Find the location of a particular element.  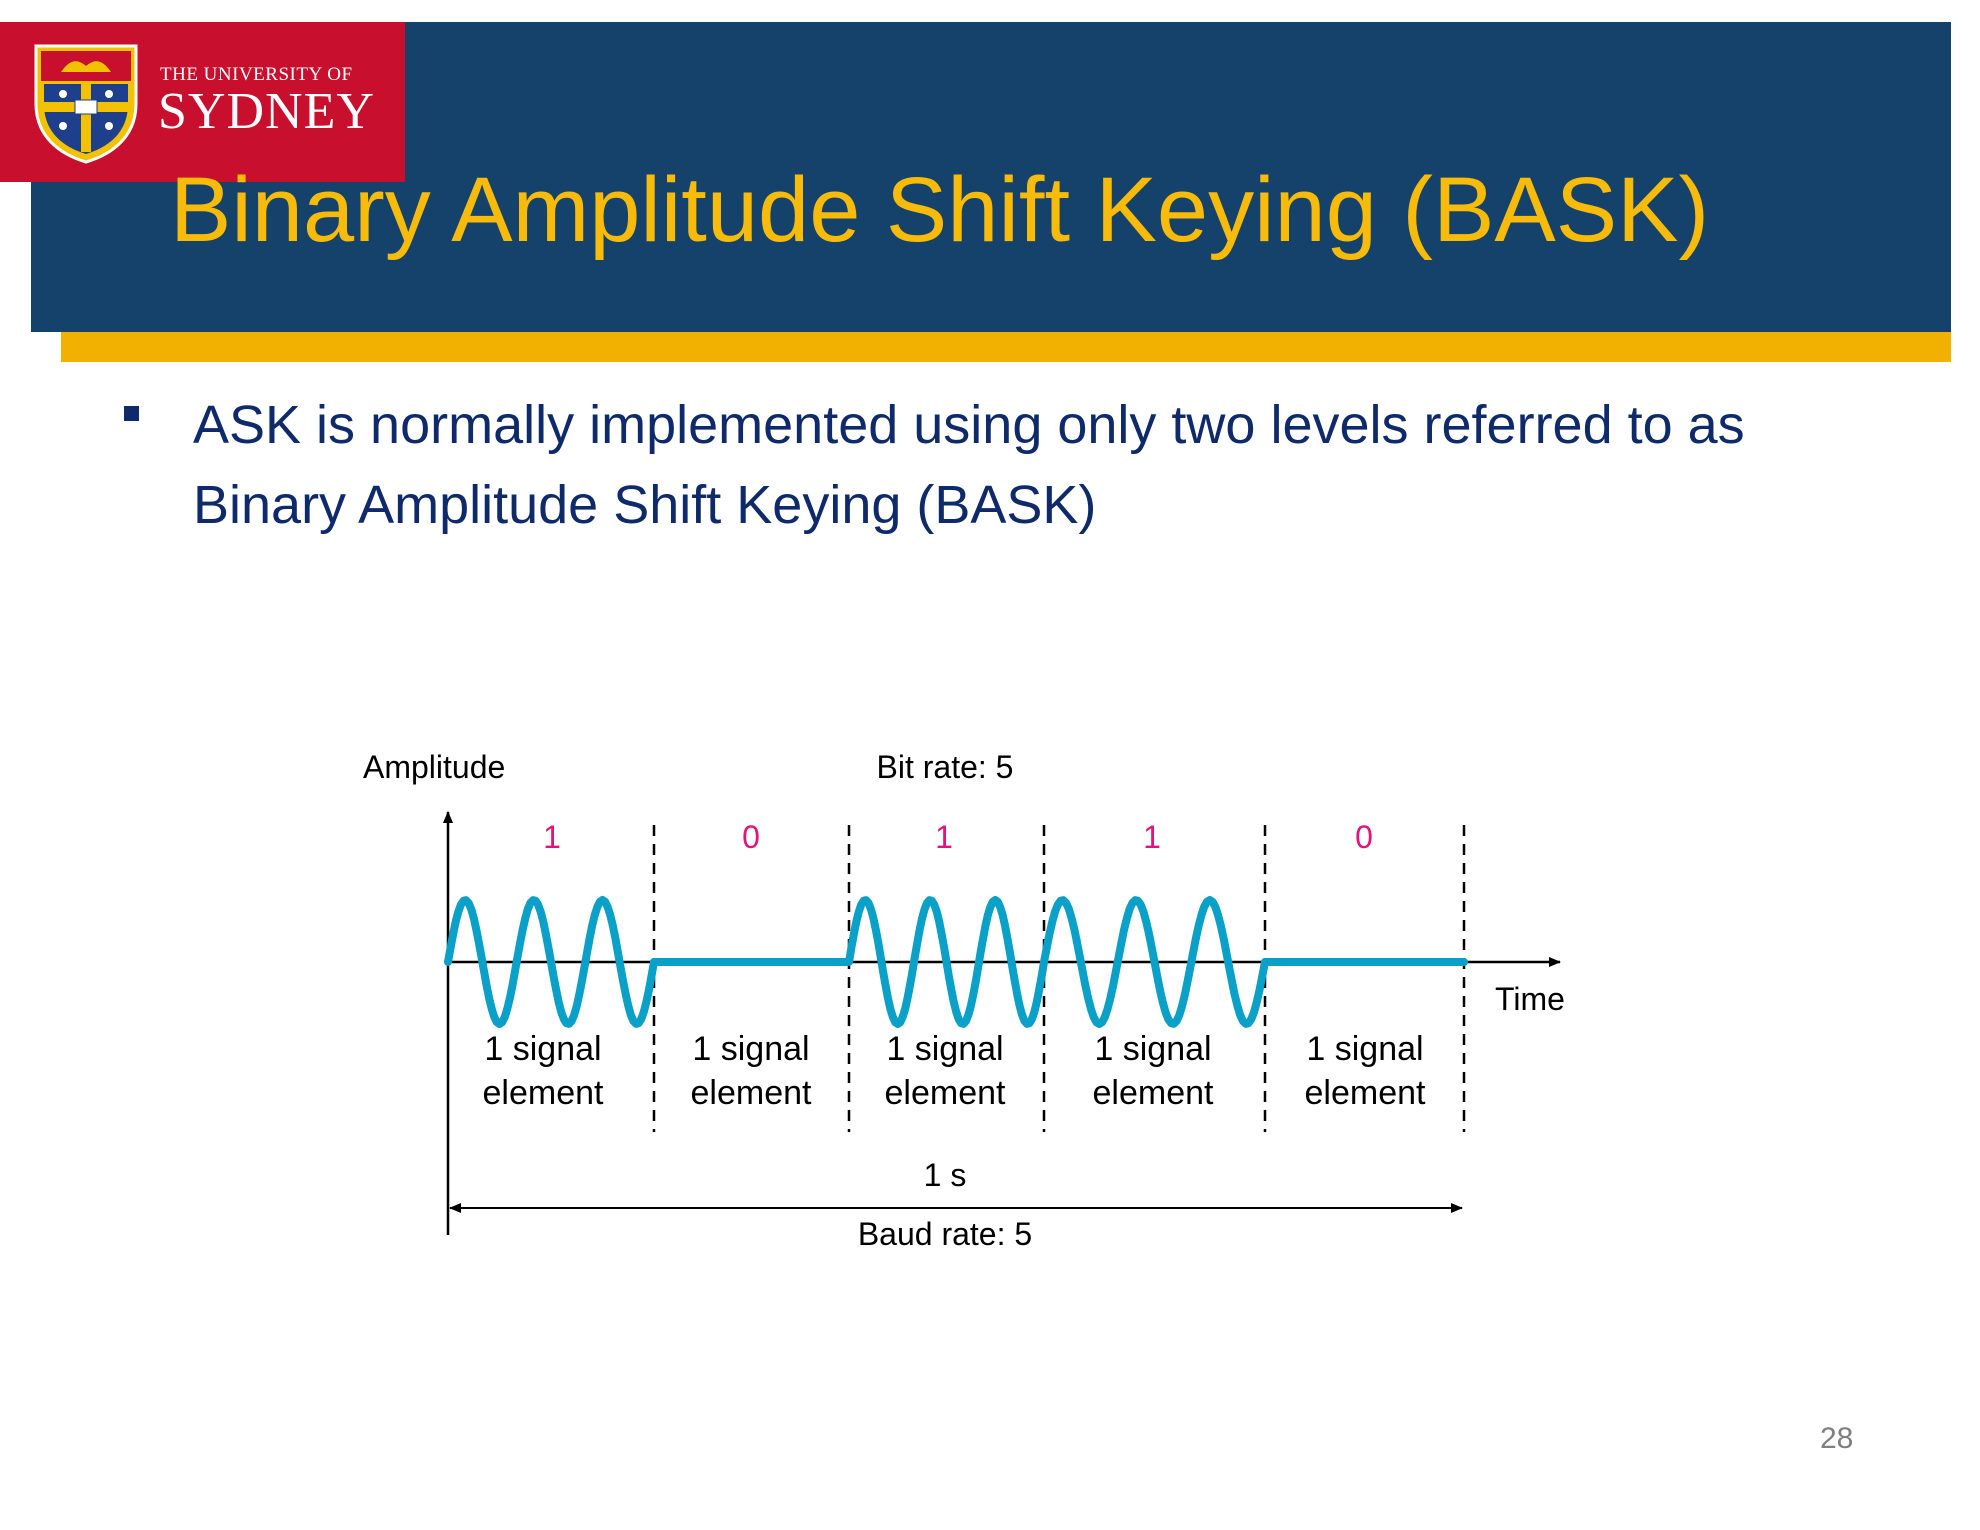

slide-title: Binary Amplitude Shift Keying (BASK) is located at coordinates (940, 210).